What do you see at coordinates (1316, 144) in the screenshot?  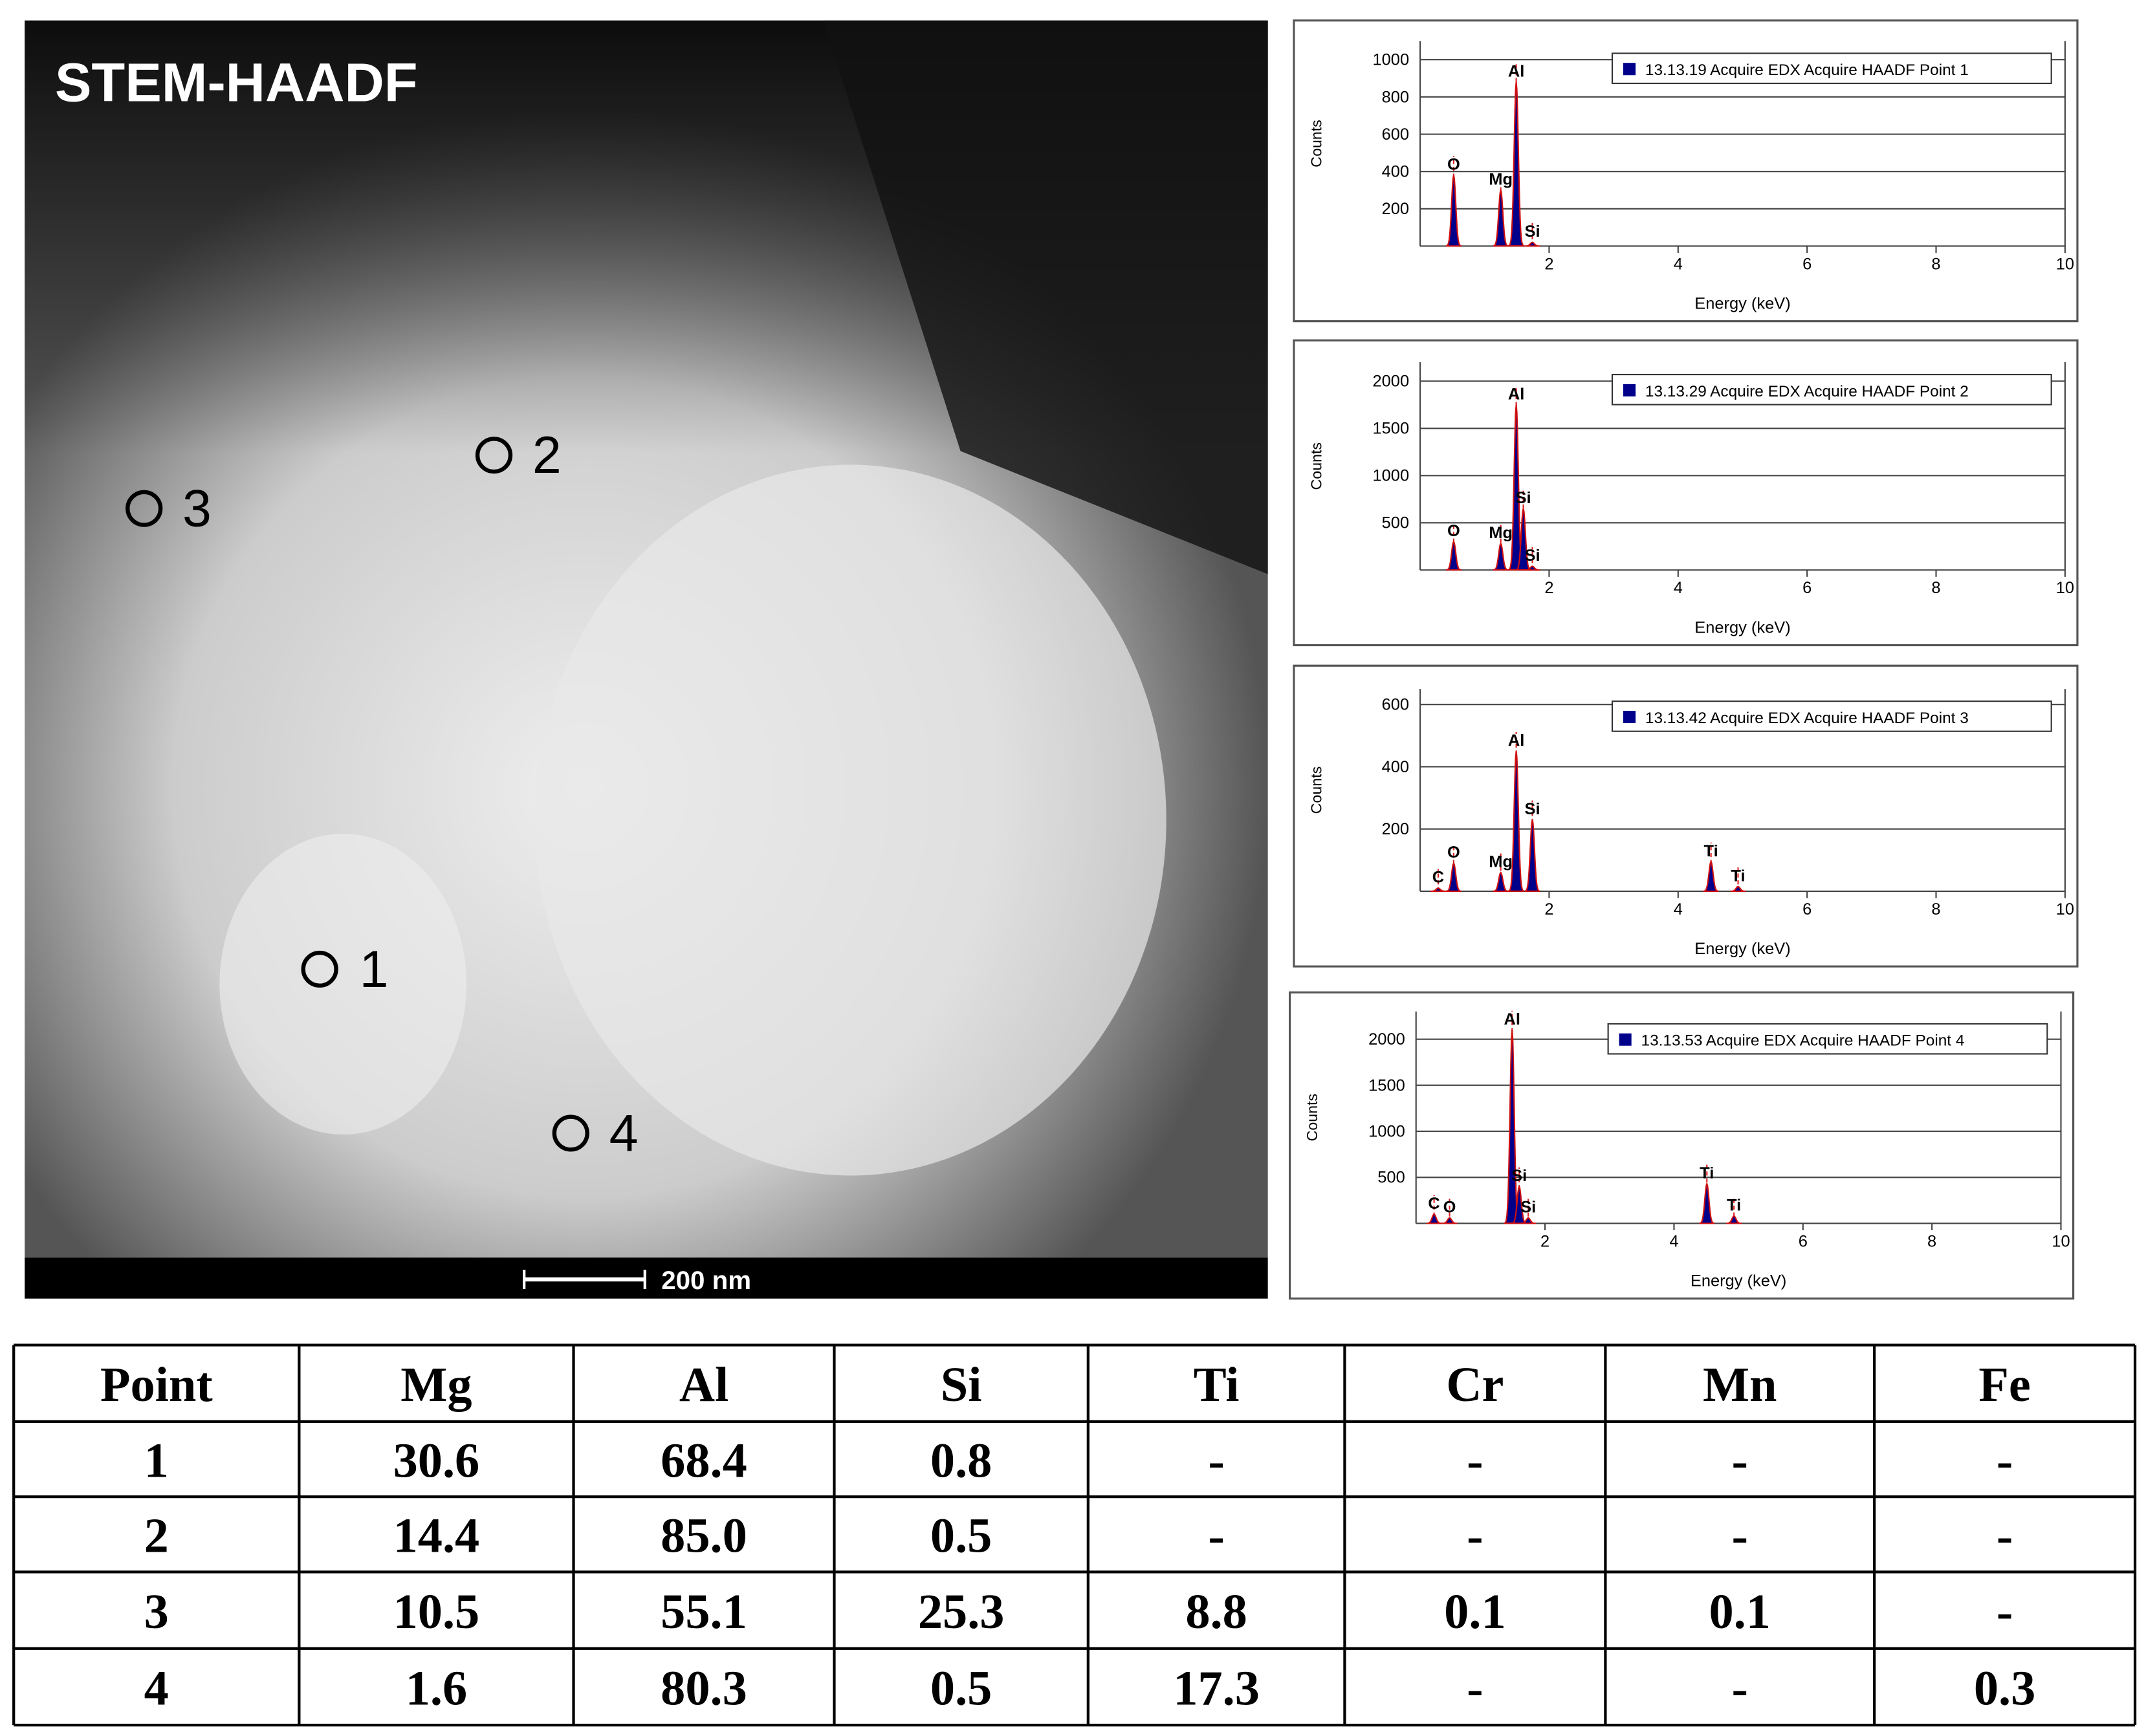 I see `y-axis-label: Counts` at bounding box center [1316, 144].